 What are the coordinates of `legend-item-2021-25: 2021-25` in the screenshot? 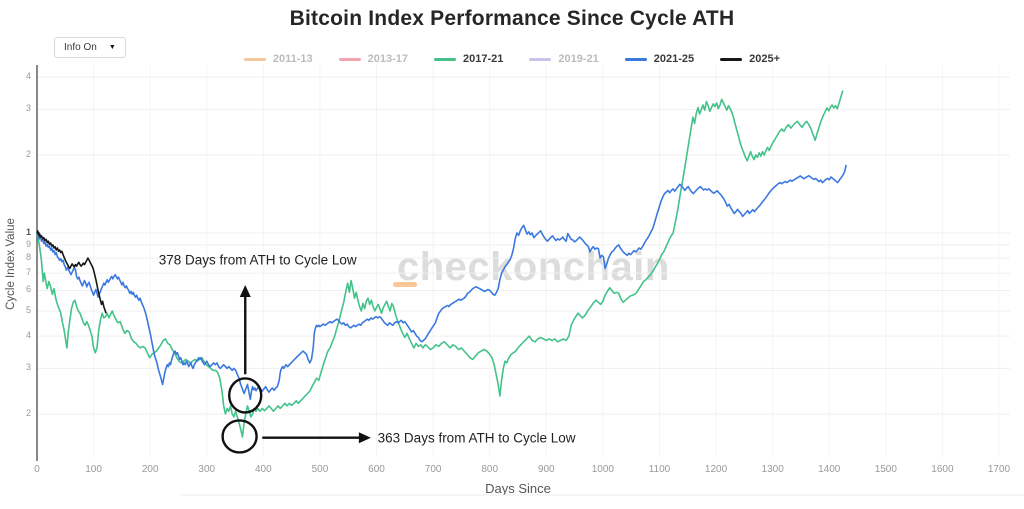 It's located at (659, 59).